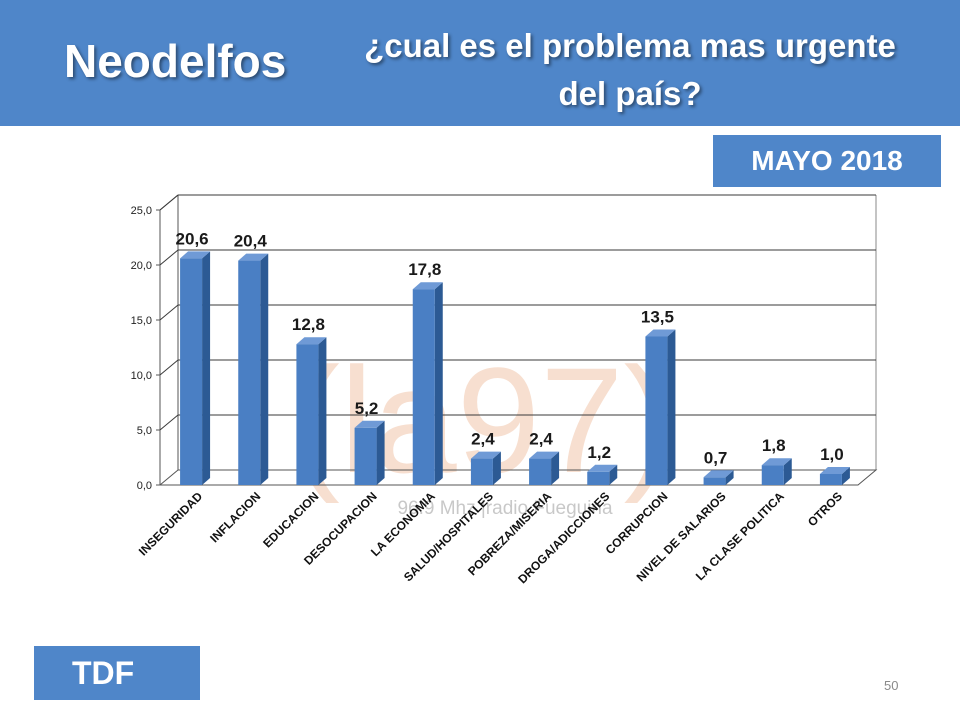 This screenshot has height=720, width=960. Describe the element at coordinates (630, 93) in the screenshot. I see `question-line-2: del país?` at that location.